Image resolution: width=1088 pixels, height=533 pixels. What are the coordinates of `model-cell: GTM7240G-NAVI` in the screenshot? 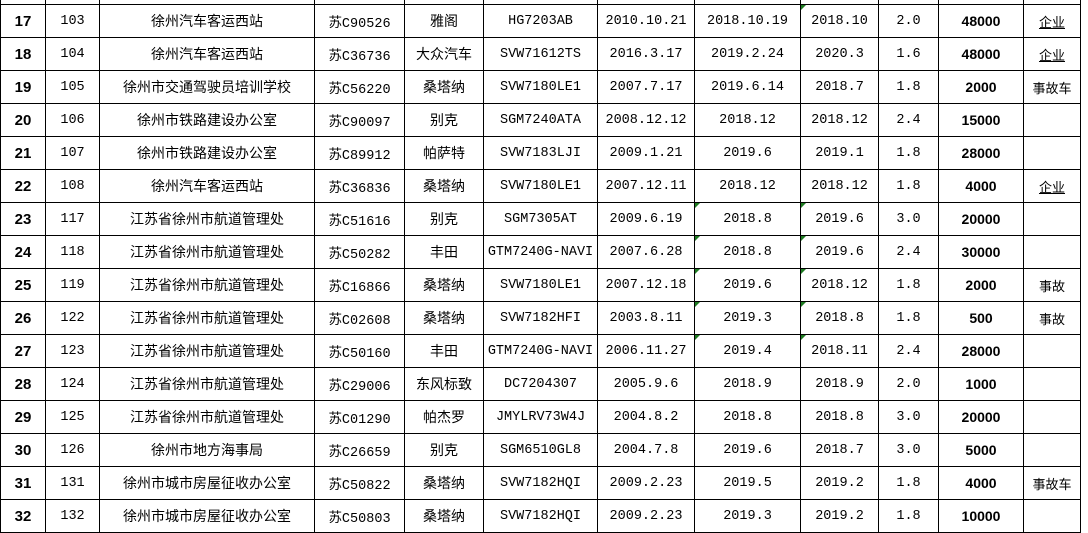 It's located at (540, 351).